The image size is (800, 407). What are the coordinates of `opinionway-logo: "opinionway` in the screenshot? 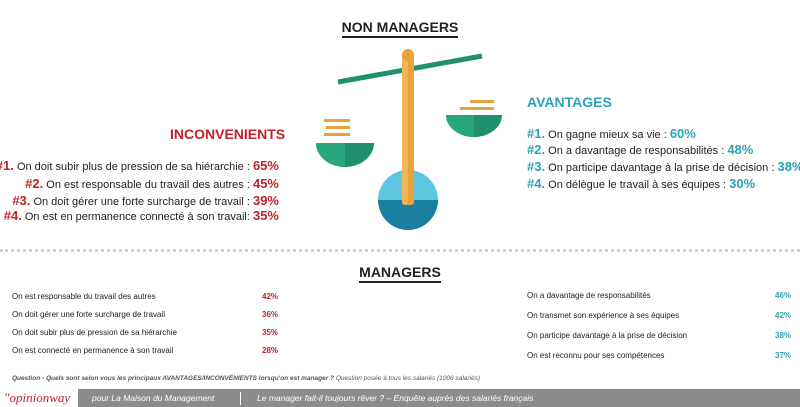 It's located at (37, 397).